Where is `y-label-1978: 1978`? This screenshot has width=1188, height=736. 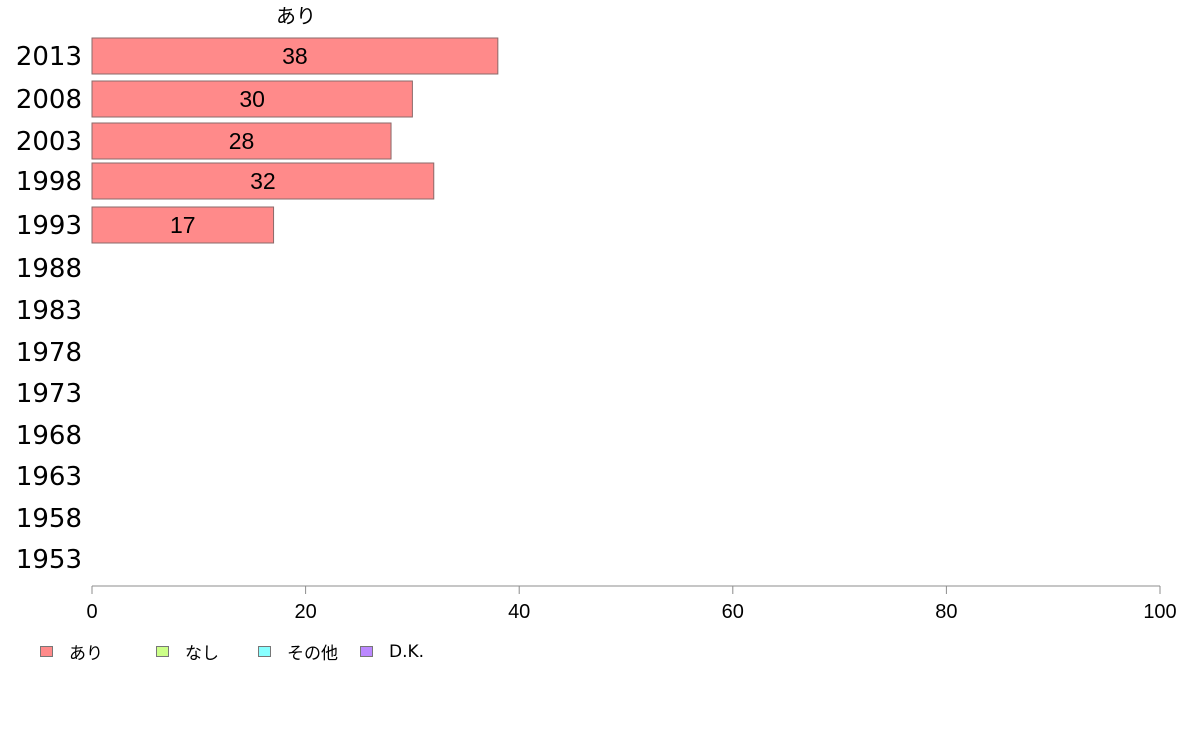
y-label-1978: 1978 is located at coordinates (49, 353).